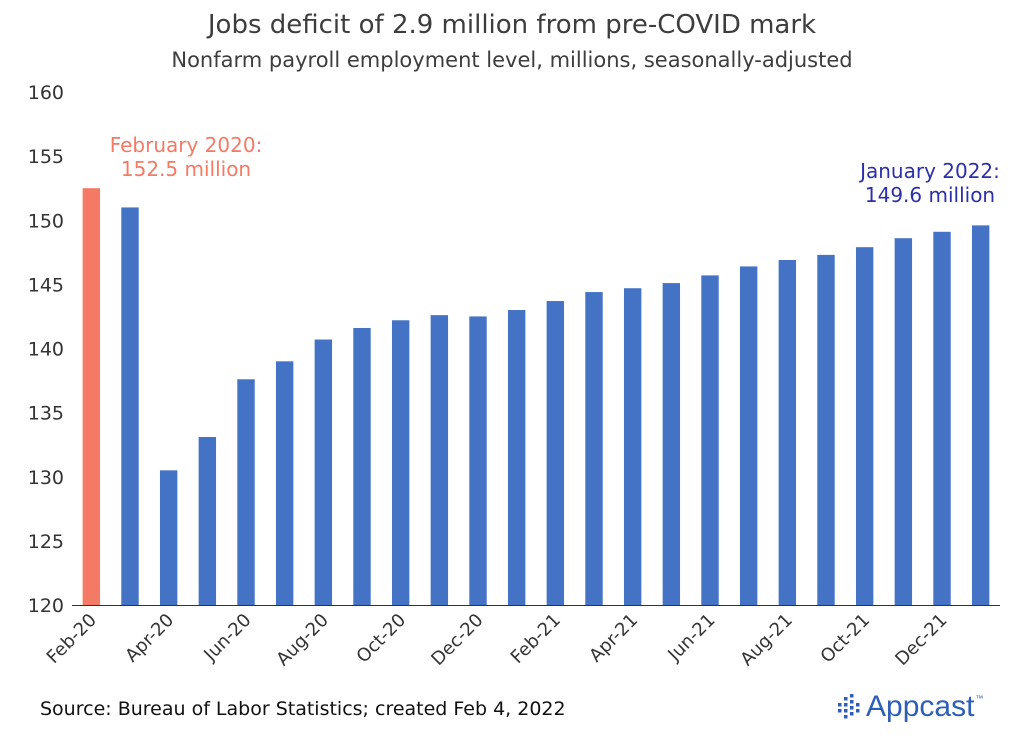 This screenshot has width=1024, height=742. I want to click on annotation-label: January 2022:, so click(929, 171).